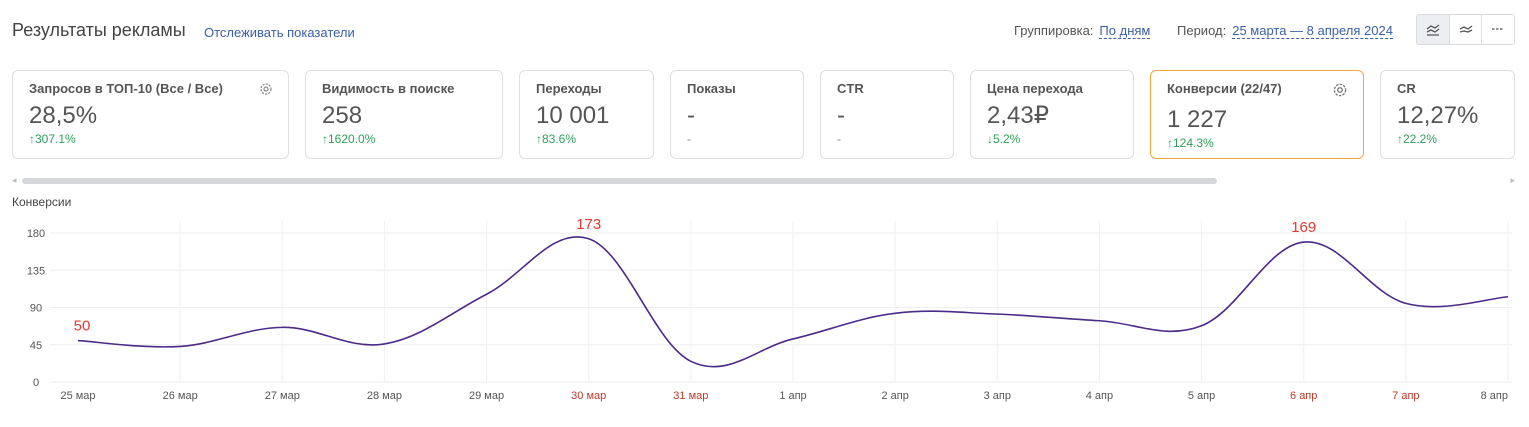  I want to click on data-label: 50, so click(82, 326).